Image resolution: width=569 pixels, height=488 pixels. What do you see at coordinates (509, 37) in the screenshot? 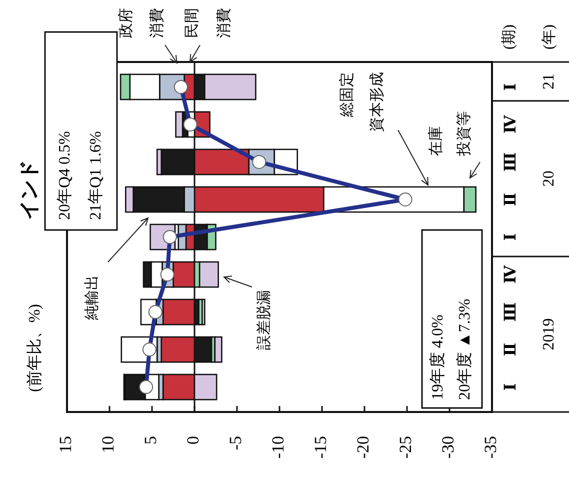
I see `text: (期)` at bounding box center [509, 37].